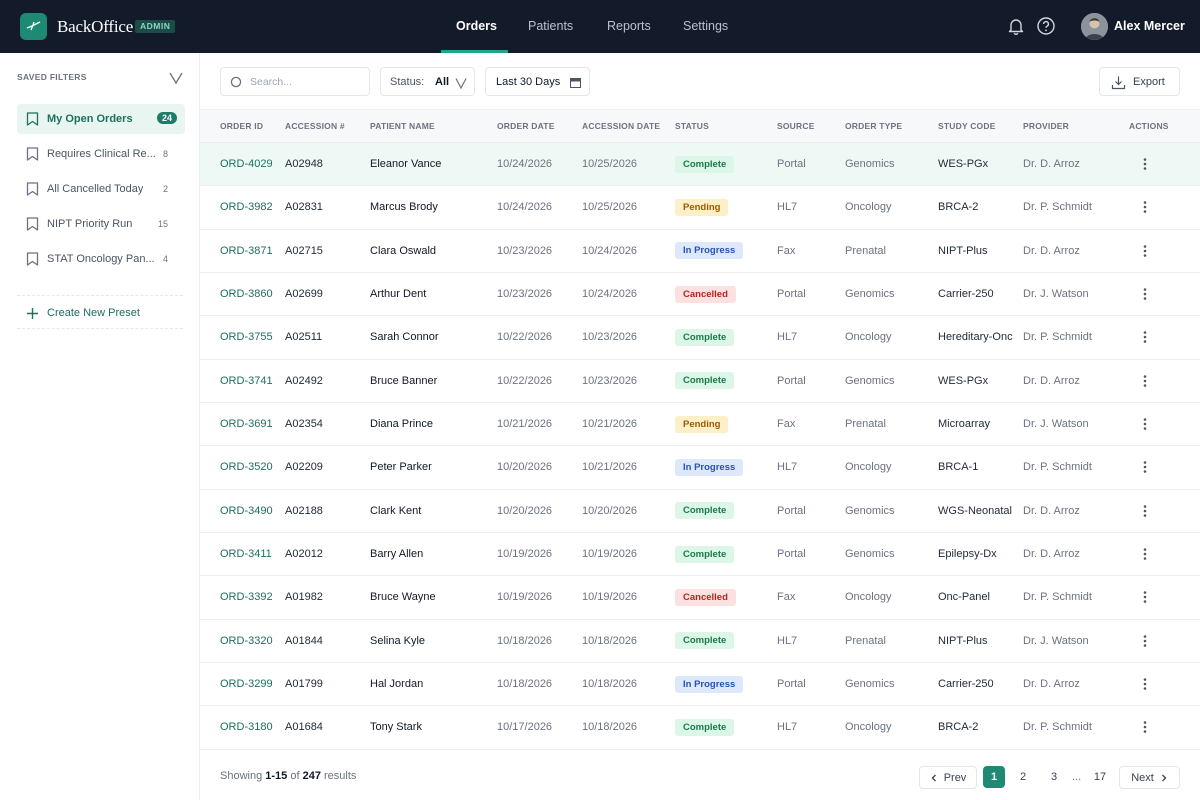 Image resolution: width=1200 pixels, height=800 pixels. What do you see at coordinates (427, 81) in the screenshot?
I see `status-filter-dropdown: Status: All` at bounding box center [427, 81].